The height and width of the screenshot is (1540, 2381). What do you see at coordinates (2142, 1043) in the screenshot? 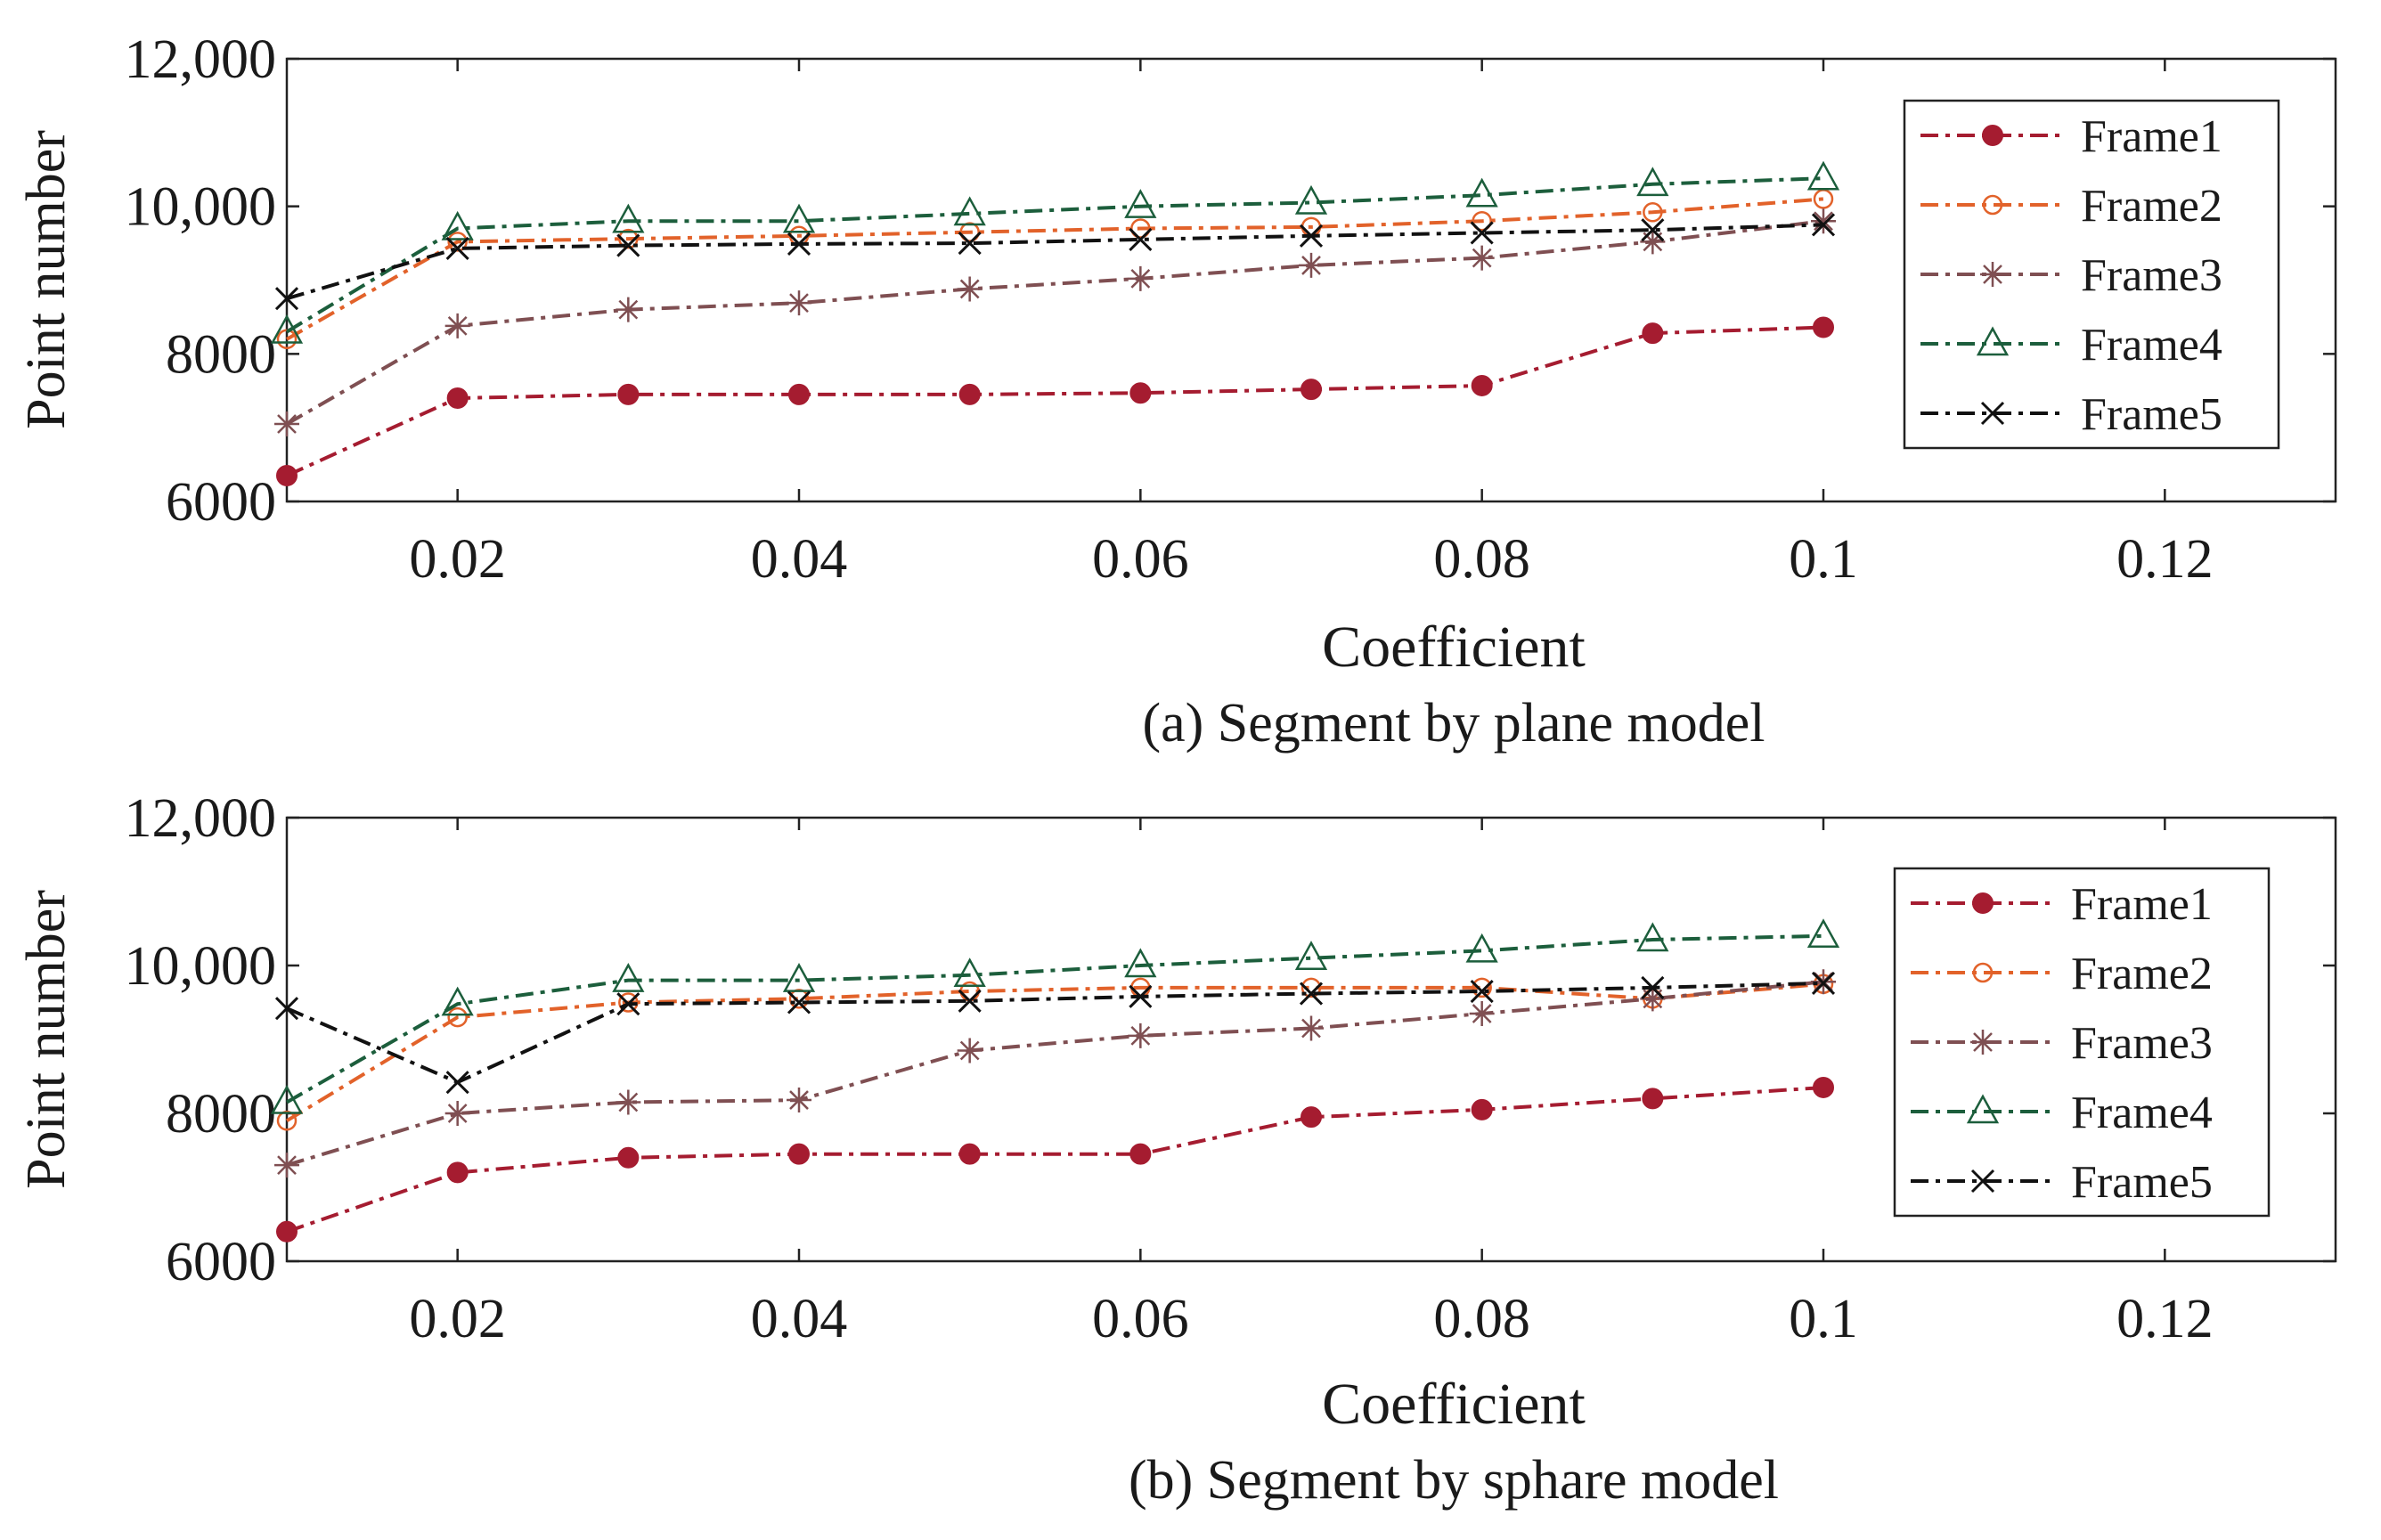
I see `legend-label: Frame3` at bounding box center [2142, 1043].